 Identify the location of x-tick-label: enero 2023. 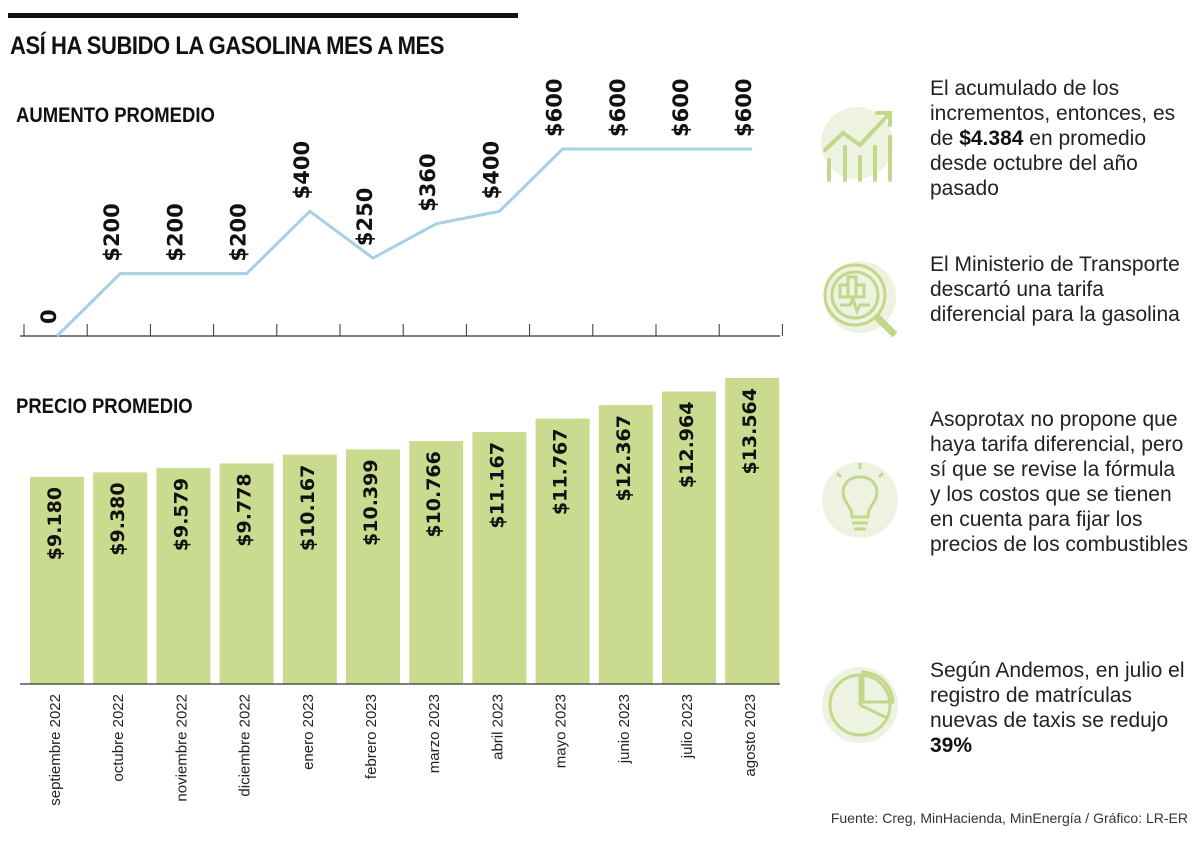
(308, 732).